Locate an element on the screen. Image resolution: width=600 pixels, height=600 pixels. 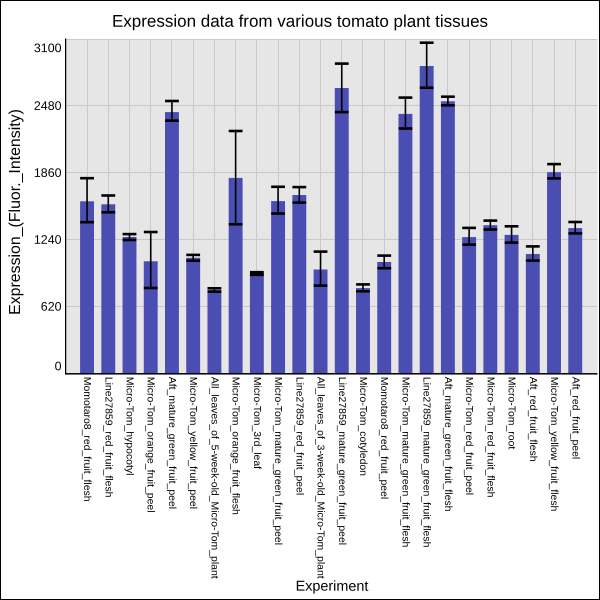
svg-text: 620 is located at coordinates (51, 307).